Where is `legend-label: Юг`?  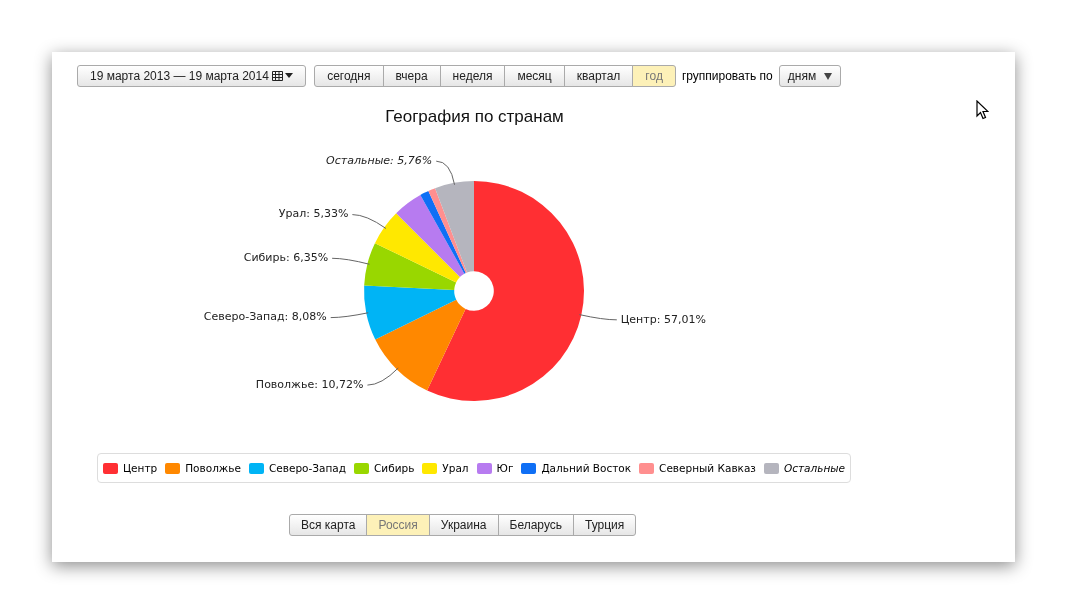 legend-label: Юг is located at coordinates (505, 468).